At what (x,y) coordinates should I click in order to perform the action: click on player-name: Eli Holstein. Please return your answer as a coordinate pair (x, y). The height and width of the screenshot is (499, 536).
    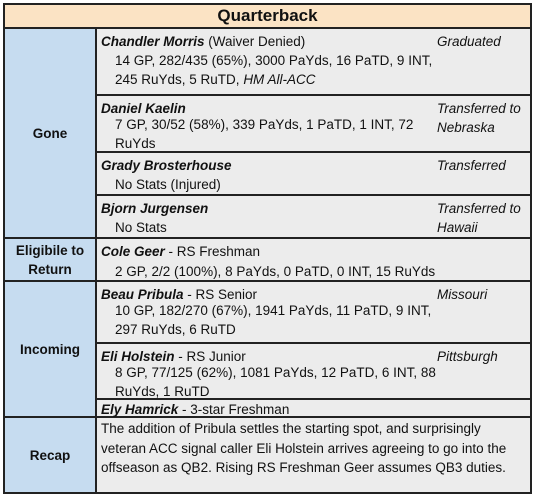
    Looking at the image, I should click on (138, 356).